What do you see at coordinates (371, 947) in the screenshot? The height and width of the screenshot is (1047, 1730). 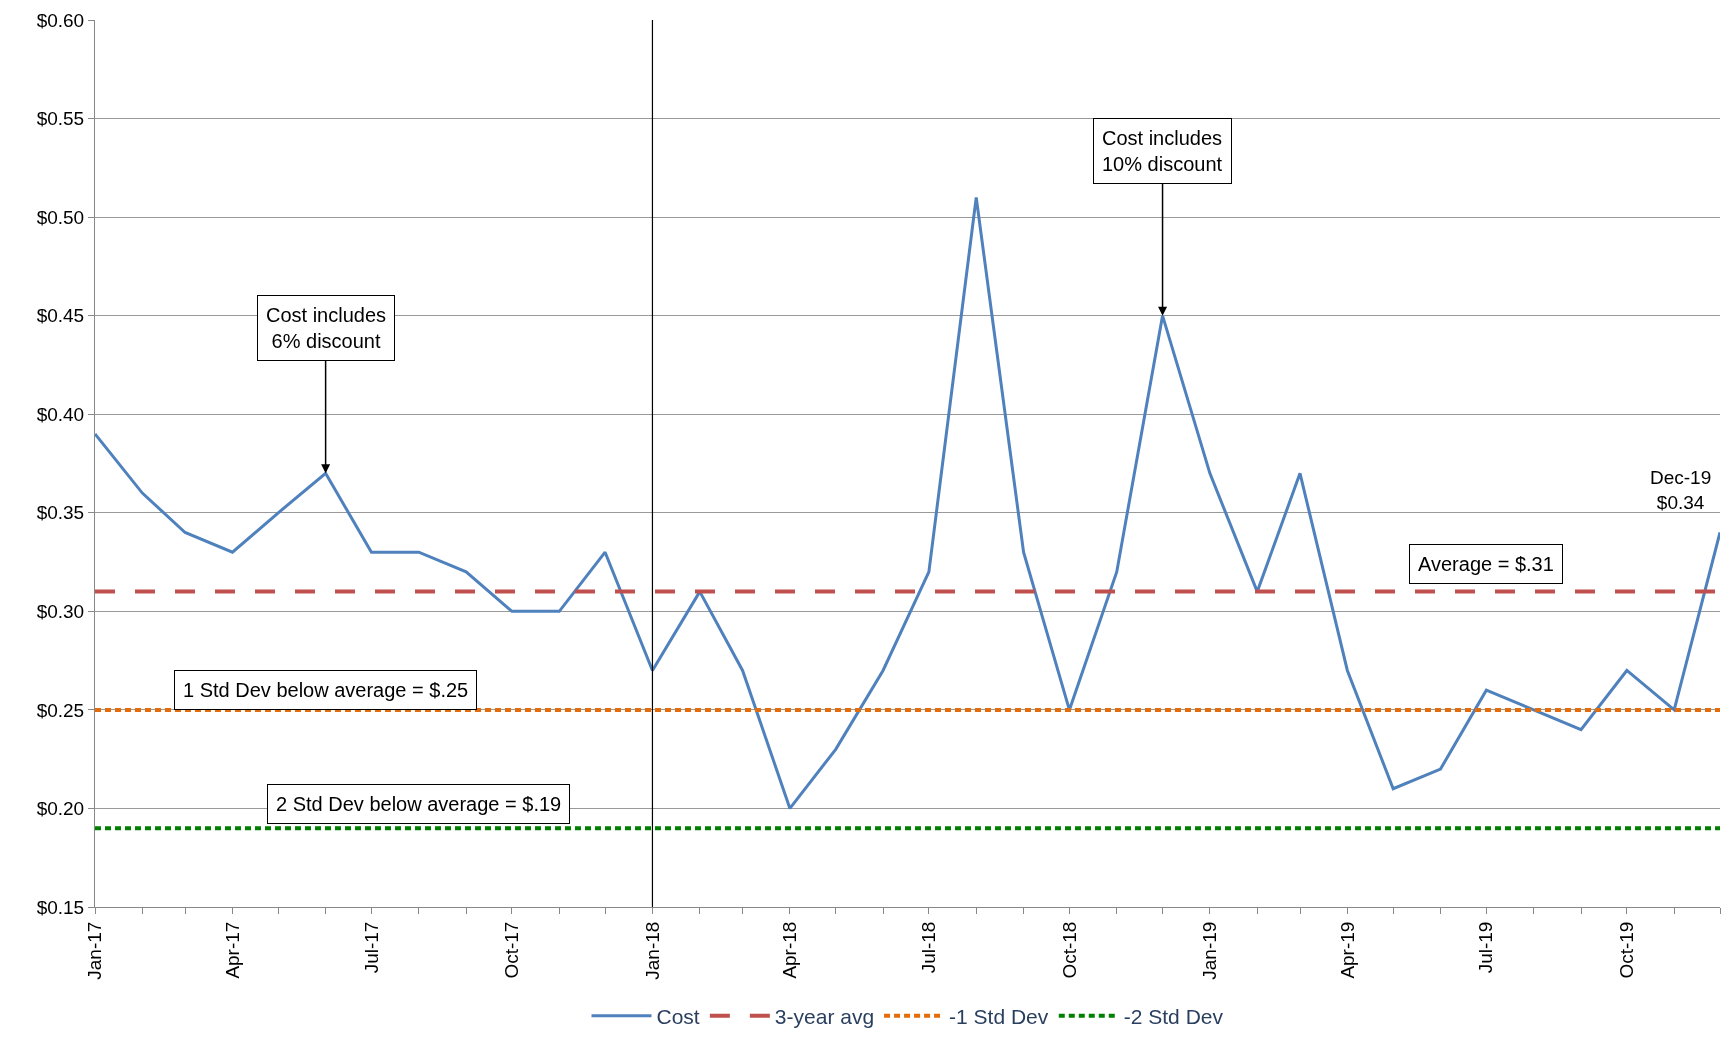 I see `x-tick-label: Jul-17` at bounding box center [371, 947].